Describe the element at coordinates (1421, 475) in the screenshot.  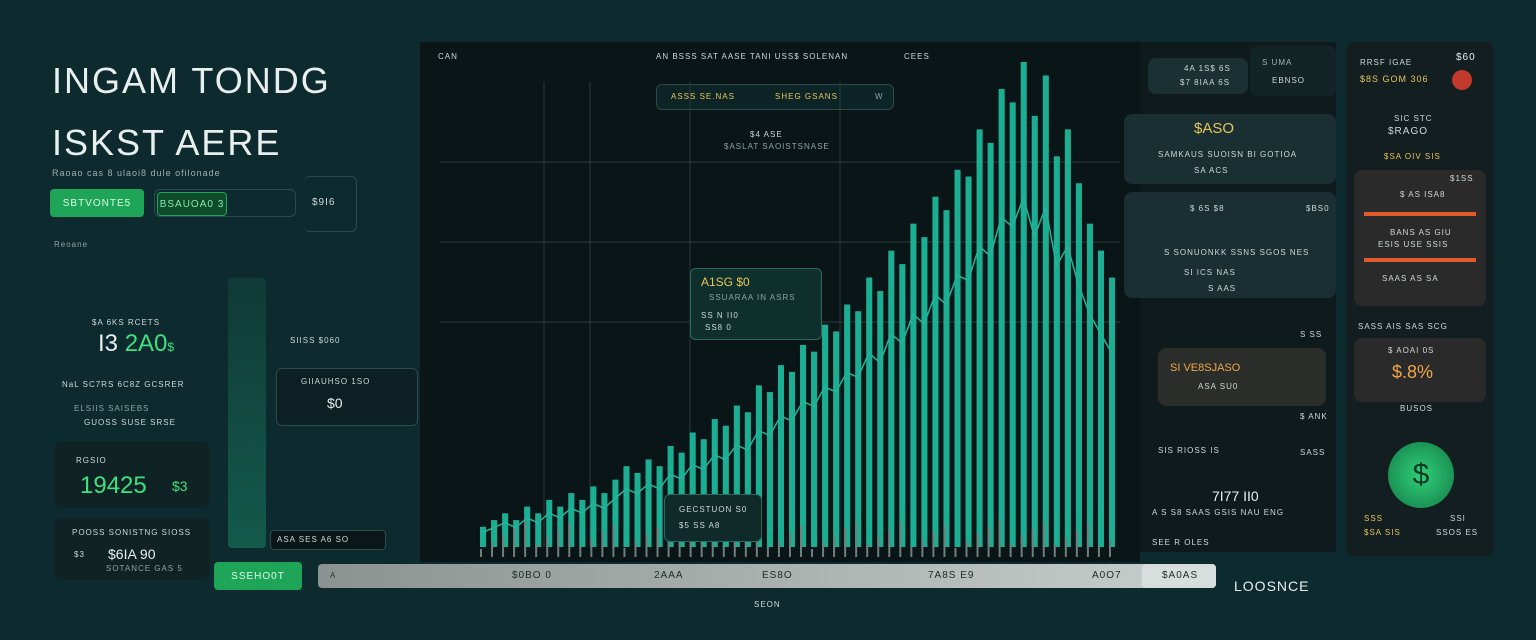
I see `coin-icon: $` at that location.